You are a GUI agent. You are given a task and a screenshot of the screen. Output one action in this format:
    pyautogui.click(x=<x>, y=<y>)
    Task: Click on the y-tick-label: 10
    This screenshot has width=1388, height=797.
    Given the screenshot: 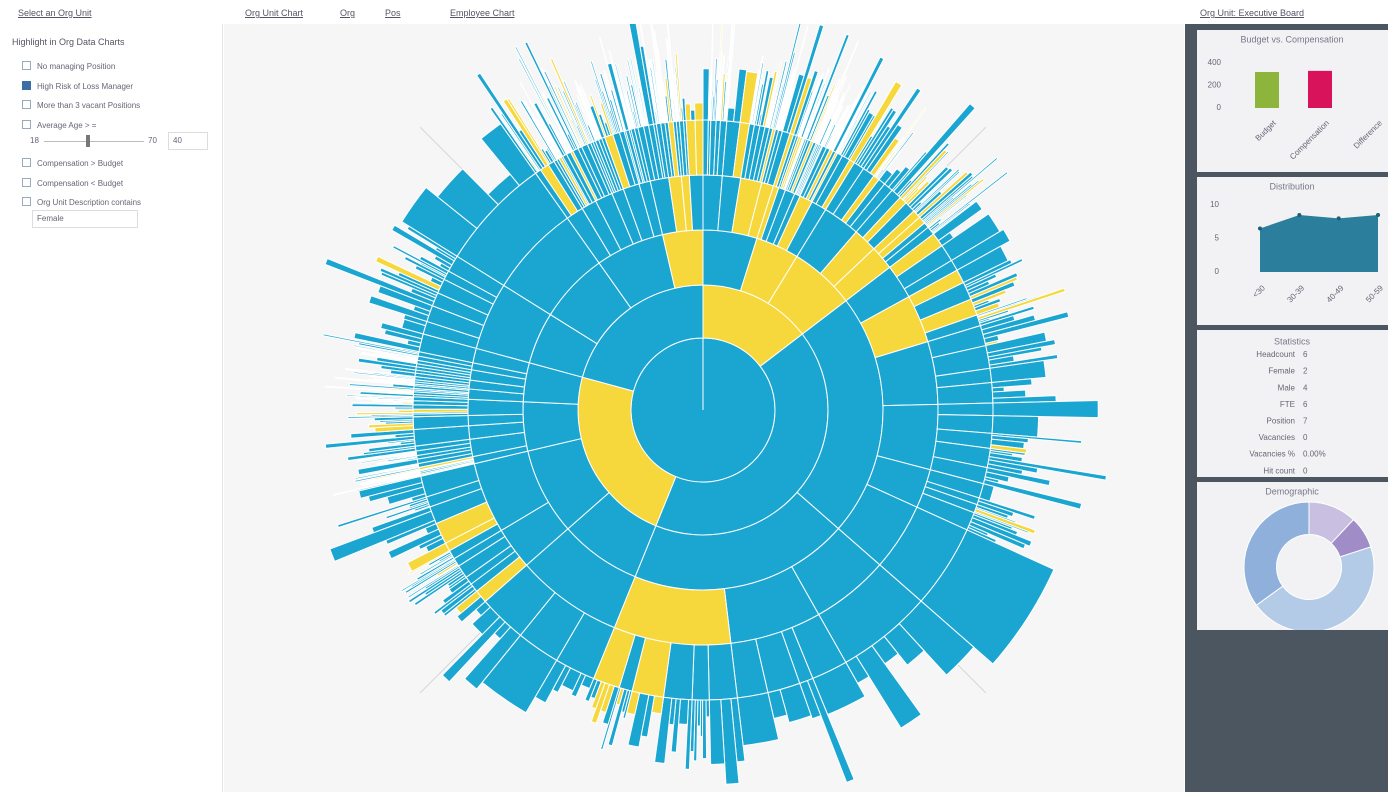 What is the action you would take?
    pyautogui.click(x=1214, y=204)
    